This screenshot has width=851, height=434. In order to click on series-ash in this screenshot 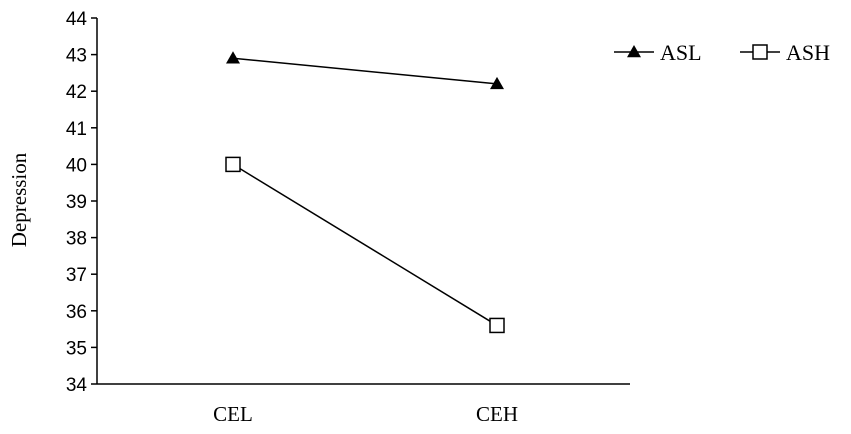, I will do `click(365, 245)`.